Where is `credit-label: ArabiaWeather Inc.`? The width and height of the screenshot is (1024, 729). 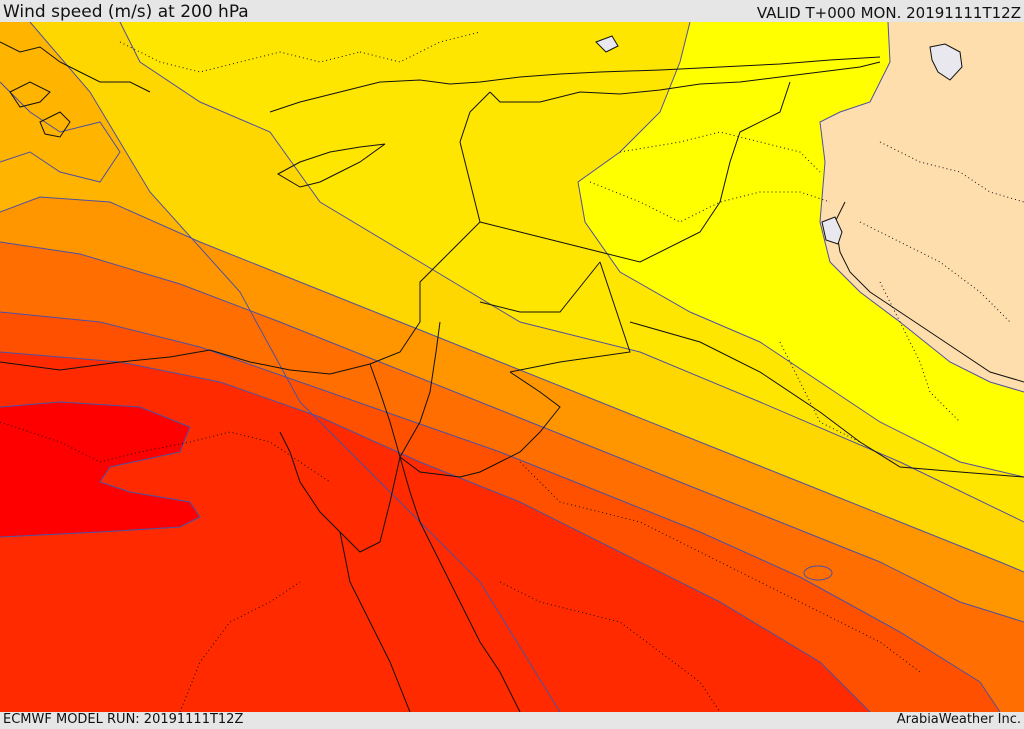
credit-label: ArabiaWeather Inc. is located at coordinates (958, 719).